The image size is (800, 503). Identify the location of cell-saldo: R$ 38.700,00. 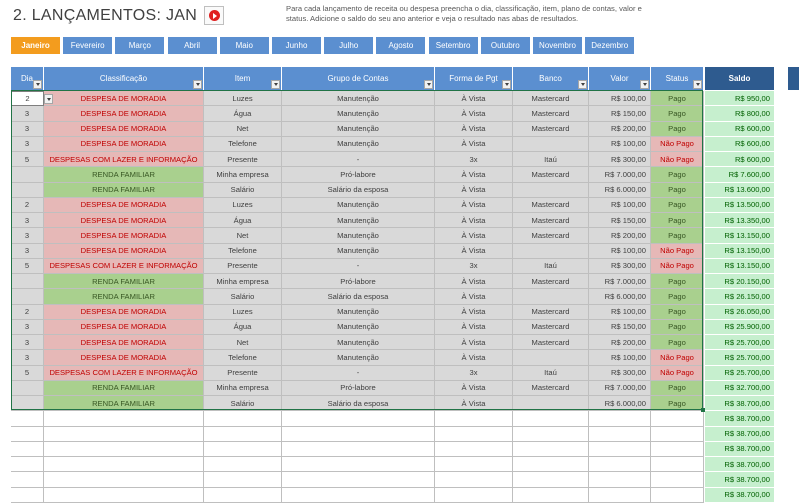
(740, 465).